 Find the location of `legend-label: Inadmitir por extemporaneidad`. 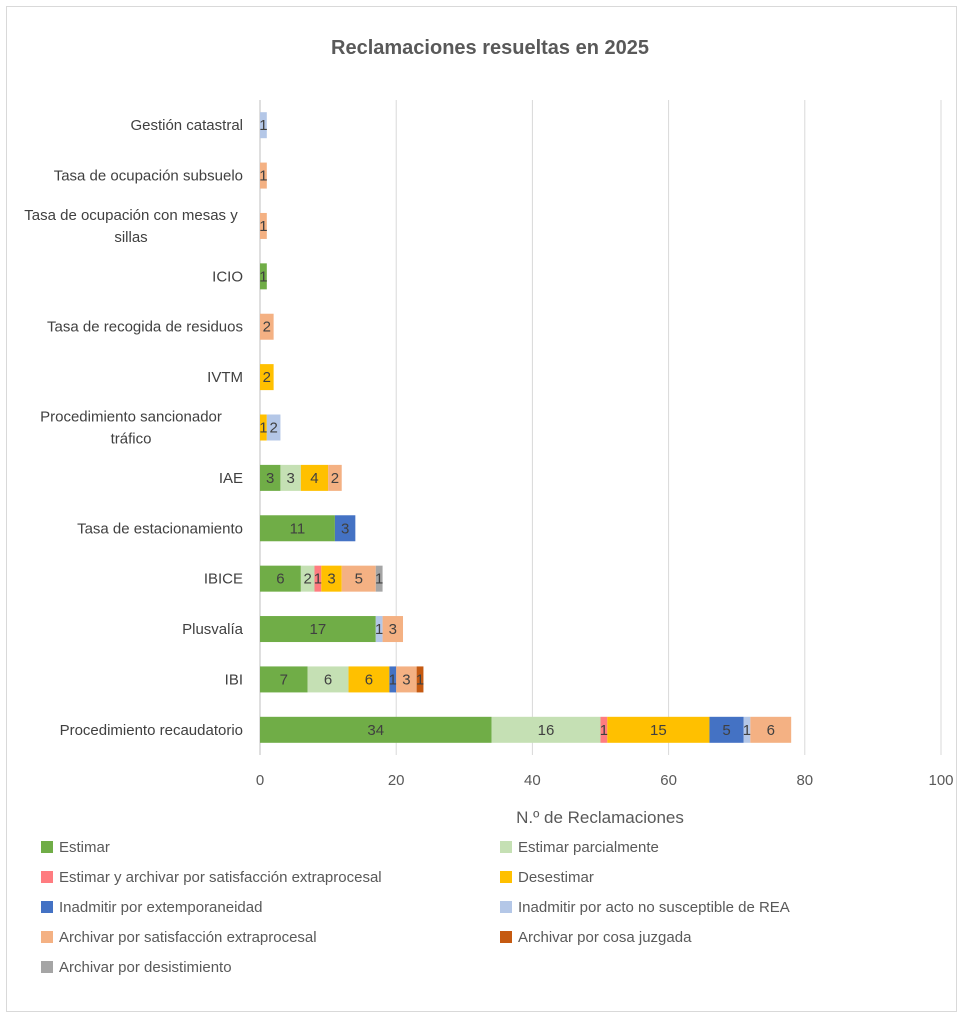

legend-label: Inadmitir por extemporaneidad is located at coordinates (160, 907).